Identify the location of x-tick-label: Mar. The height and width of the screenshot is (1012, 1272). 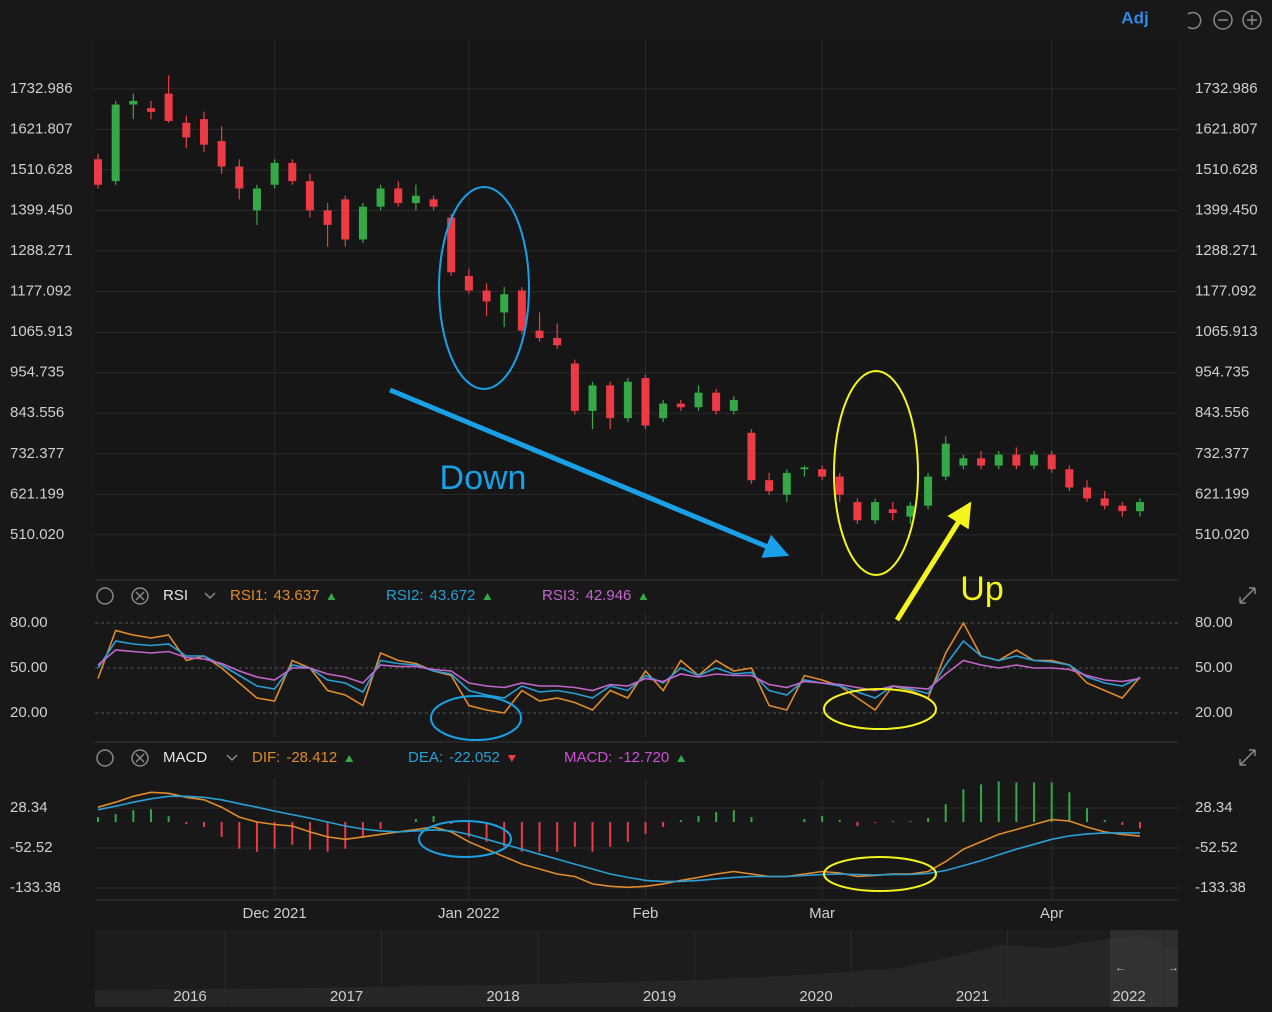
(822, 913).